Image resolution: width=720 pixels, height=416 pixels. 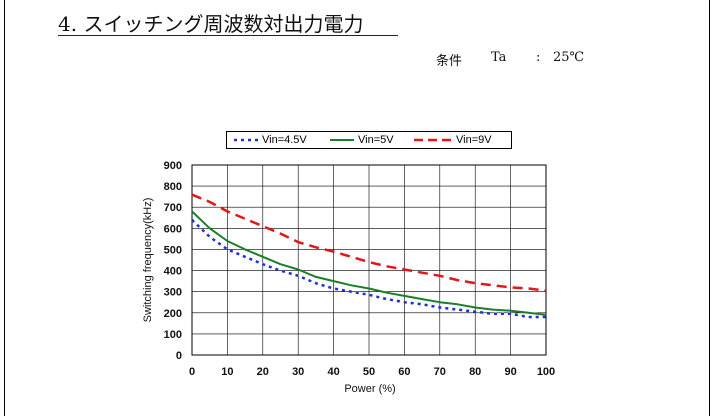 I want to click on condition-value: 25℃, so click(x=569, y=57).